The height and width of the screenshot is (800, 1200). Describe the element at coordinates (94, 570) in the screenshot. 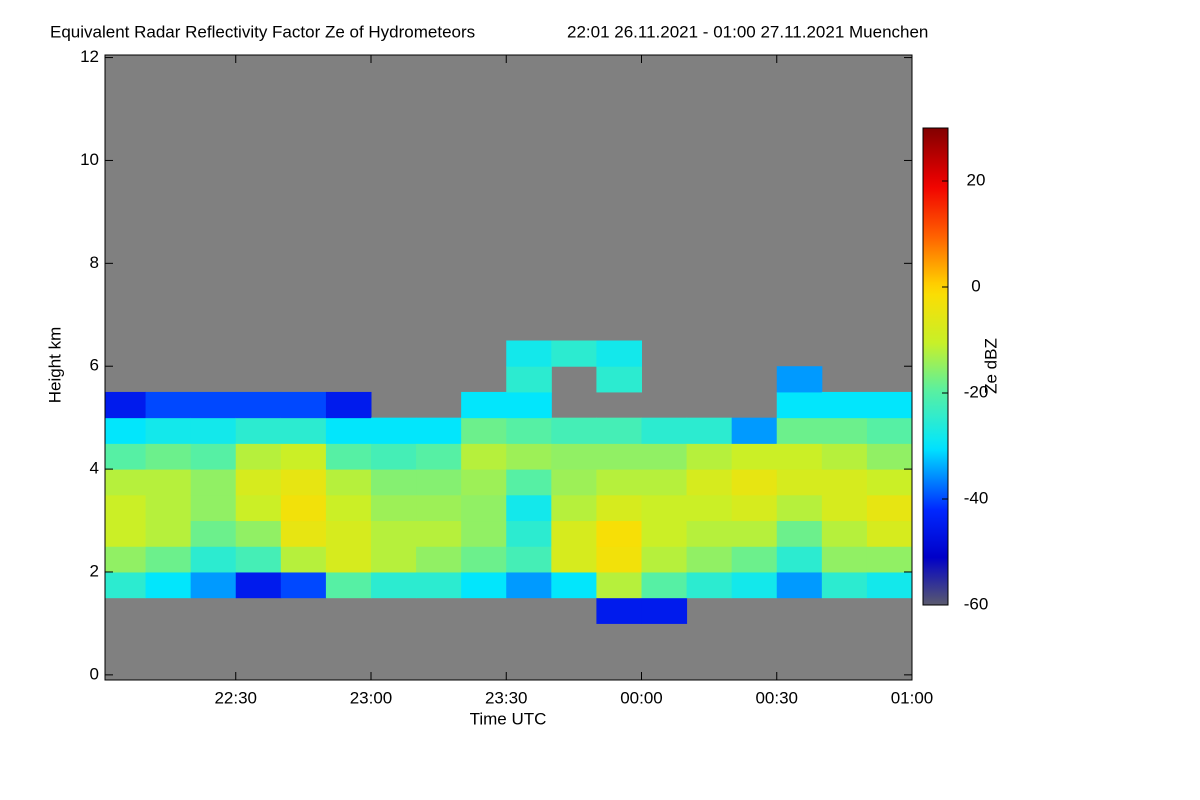

I see `y-tick-label: 2` at that location.